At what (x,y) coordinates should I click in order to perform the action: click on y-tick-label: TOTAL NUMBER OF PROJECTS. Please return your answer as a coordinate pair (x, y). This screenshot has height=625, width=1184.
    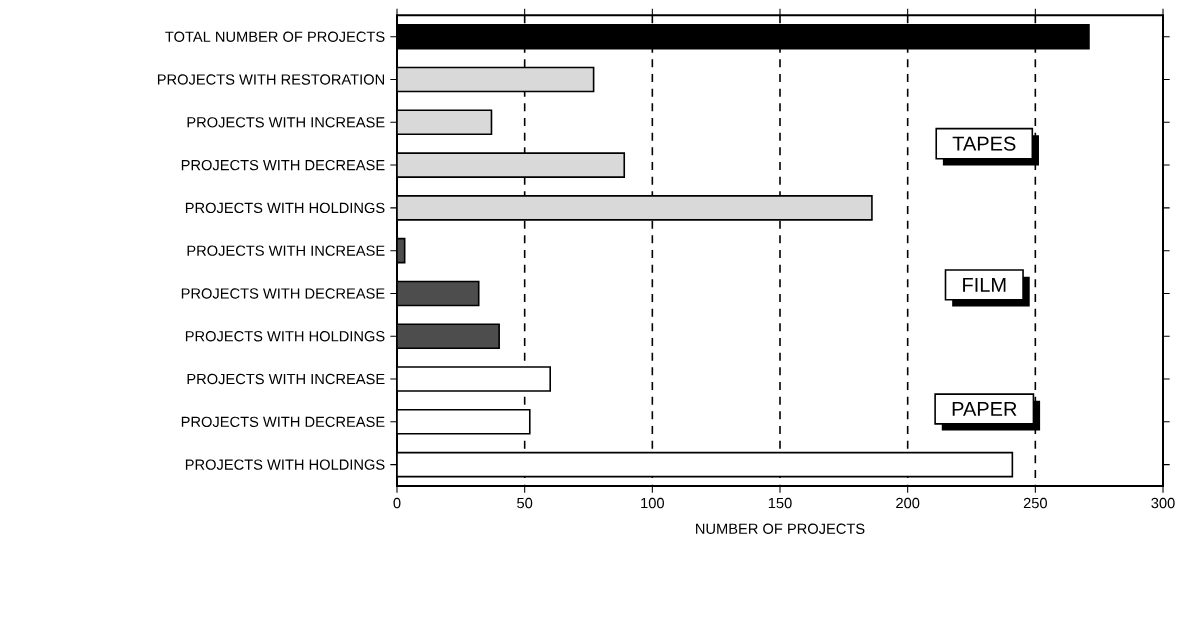
    Looking at the image, I should click on (275, 36).